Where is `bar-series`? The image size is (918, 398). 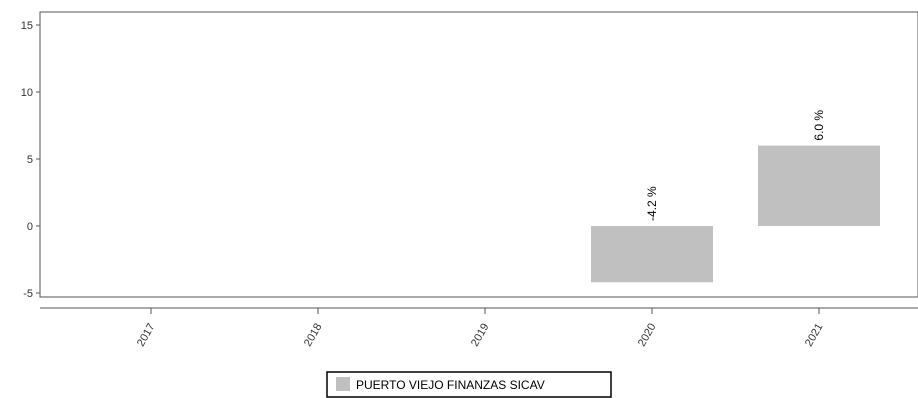 bar-series is located at coordinates (735, 214).